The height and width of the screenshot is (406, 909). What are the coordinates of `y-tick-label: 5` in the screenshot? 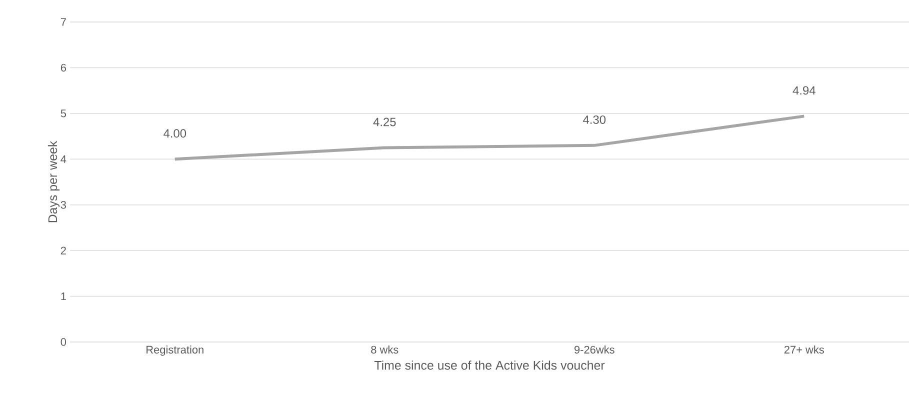 It's located at (63, 114).